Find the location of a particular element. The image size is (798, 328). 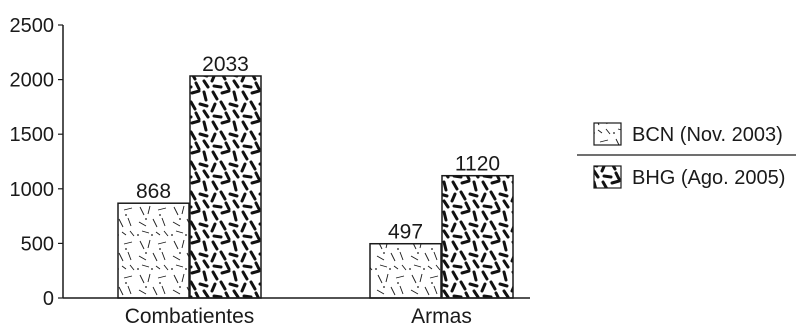

y-tick-label-1500: 1500 is located at coordinates (32, 135).